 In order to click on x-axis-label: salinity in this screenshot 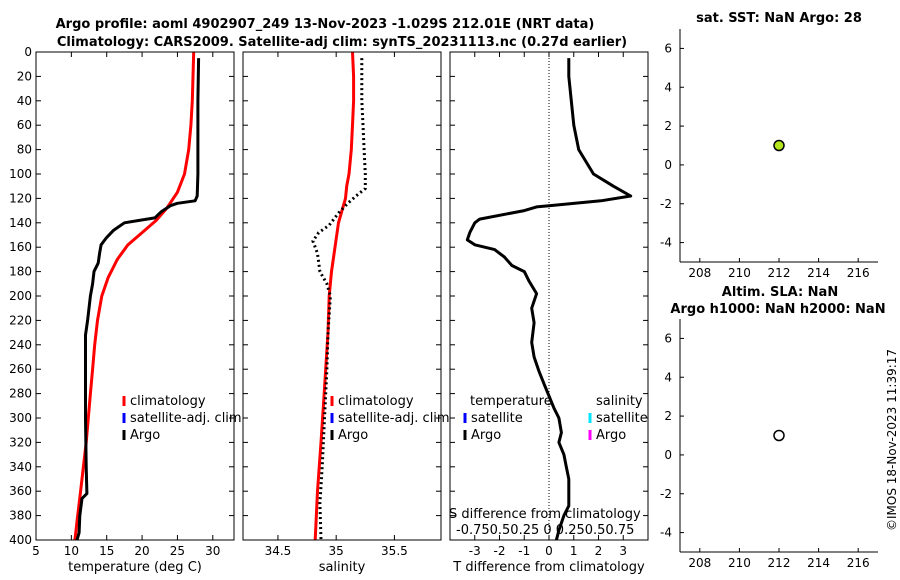, I will do `click(342, 567)`.